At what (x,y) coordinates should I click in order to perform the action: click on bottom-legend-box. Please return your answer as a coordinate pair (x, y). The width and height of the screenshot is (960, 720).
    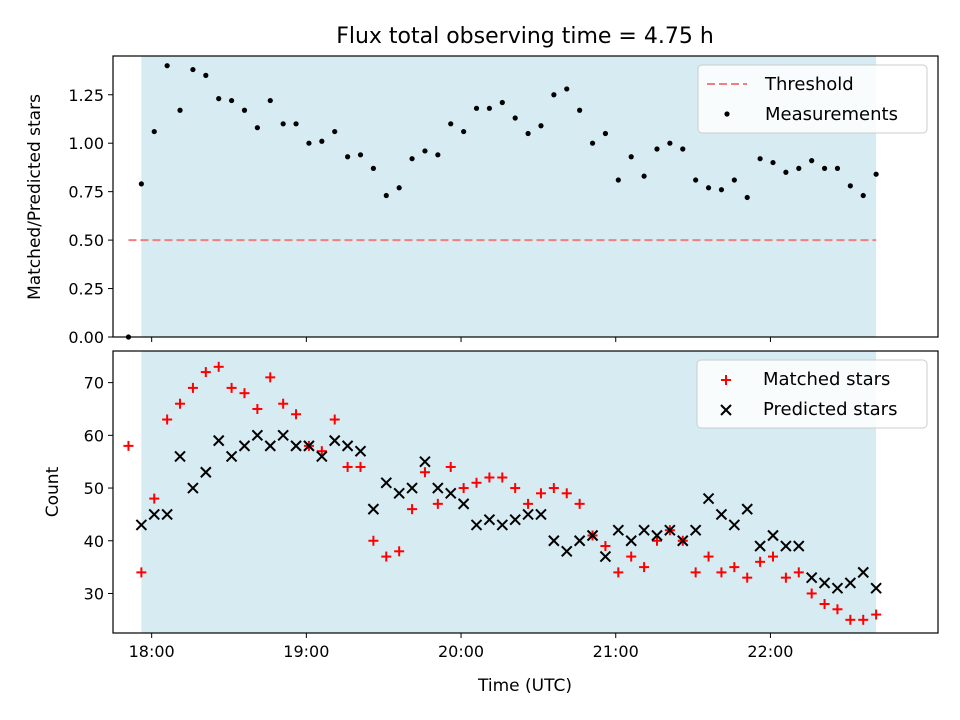
    Looking at the image, I should click on (812, 394).